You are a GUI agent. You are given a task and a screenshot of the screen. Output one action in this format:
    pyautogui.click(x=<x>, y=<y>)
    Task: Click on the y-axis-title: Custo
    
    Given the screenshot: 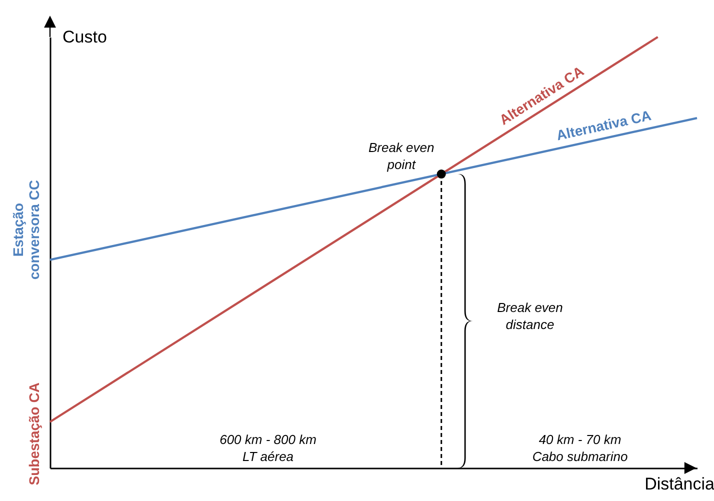 What is the action you would take?
    pyautogui.click(x=84, y=37)
    